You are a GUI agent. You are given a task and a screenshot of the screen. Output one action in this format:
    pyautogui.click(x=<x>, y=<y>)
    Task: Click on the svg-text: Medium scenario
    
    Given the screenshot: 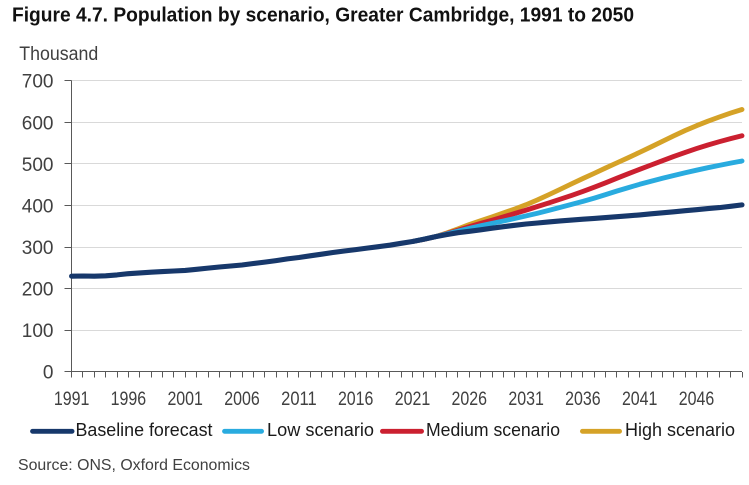 What is the action you would take?
    pyautogui.click(x=493, y=429)
    